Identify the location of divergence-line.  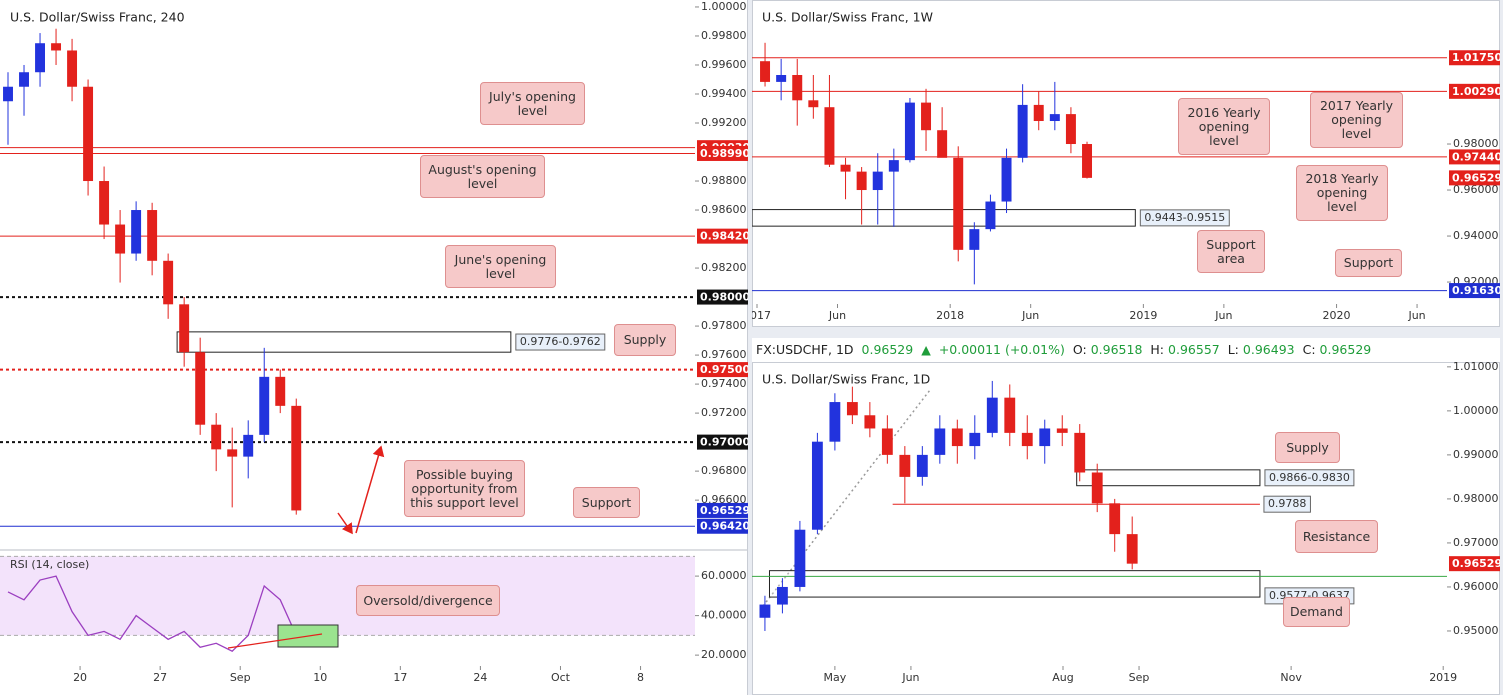
(275, 641).